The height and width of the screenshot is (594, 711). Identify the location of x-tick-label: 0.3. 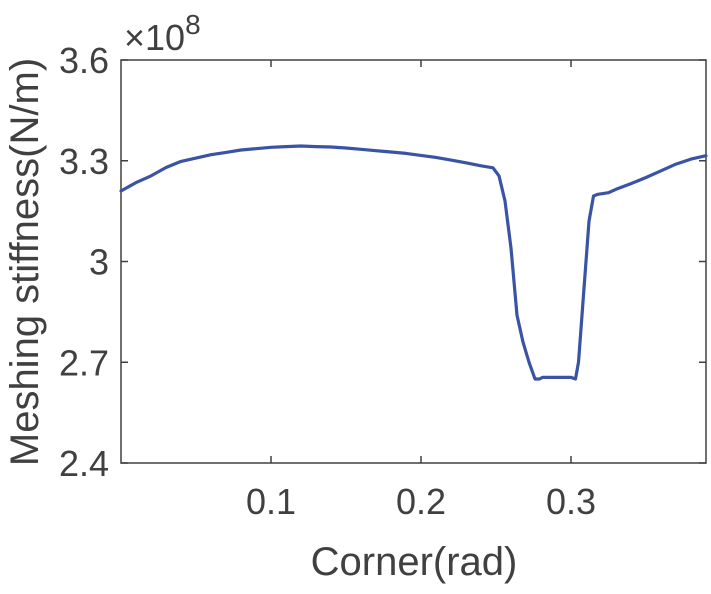
(571, 501).